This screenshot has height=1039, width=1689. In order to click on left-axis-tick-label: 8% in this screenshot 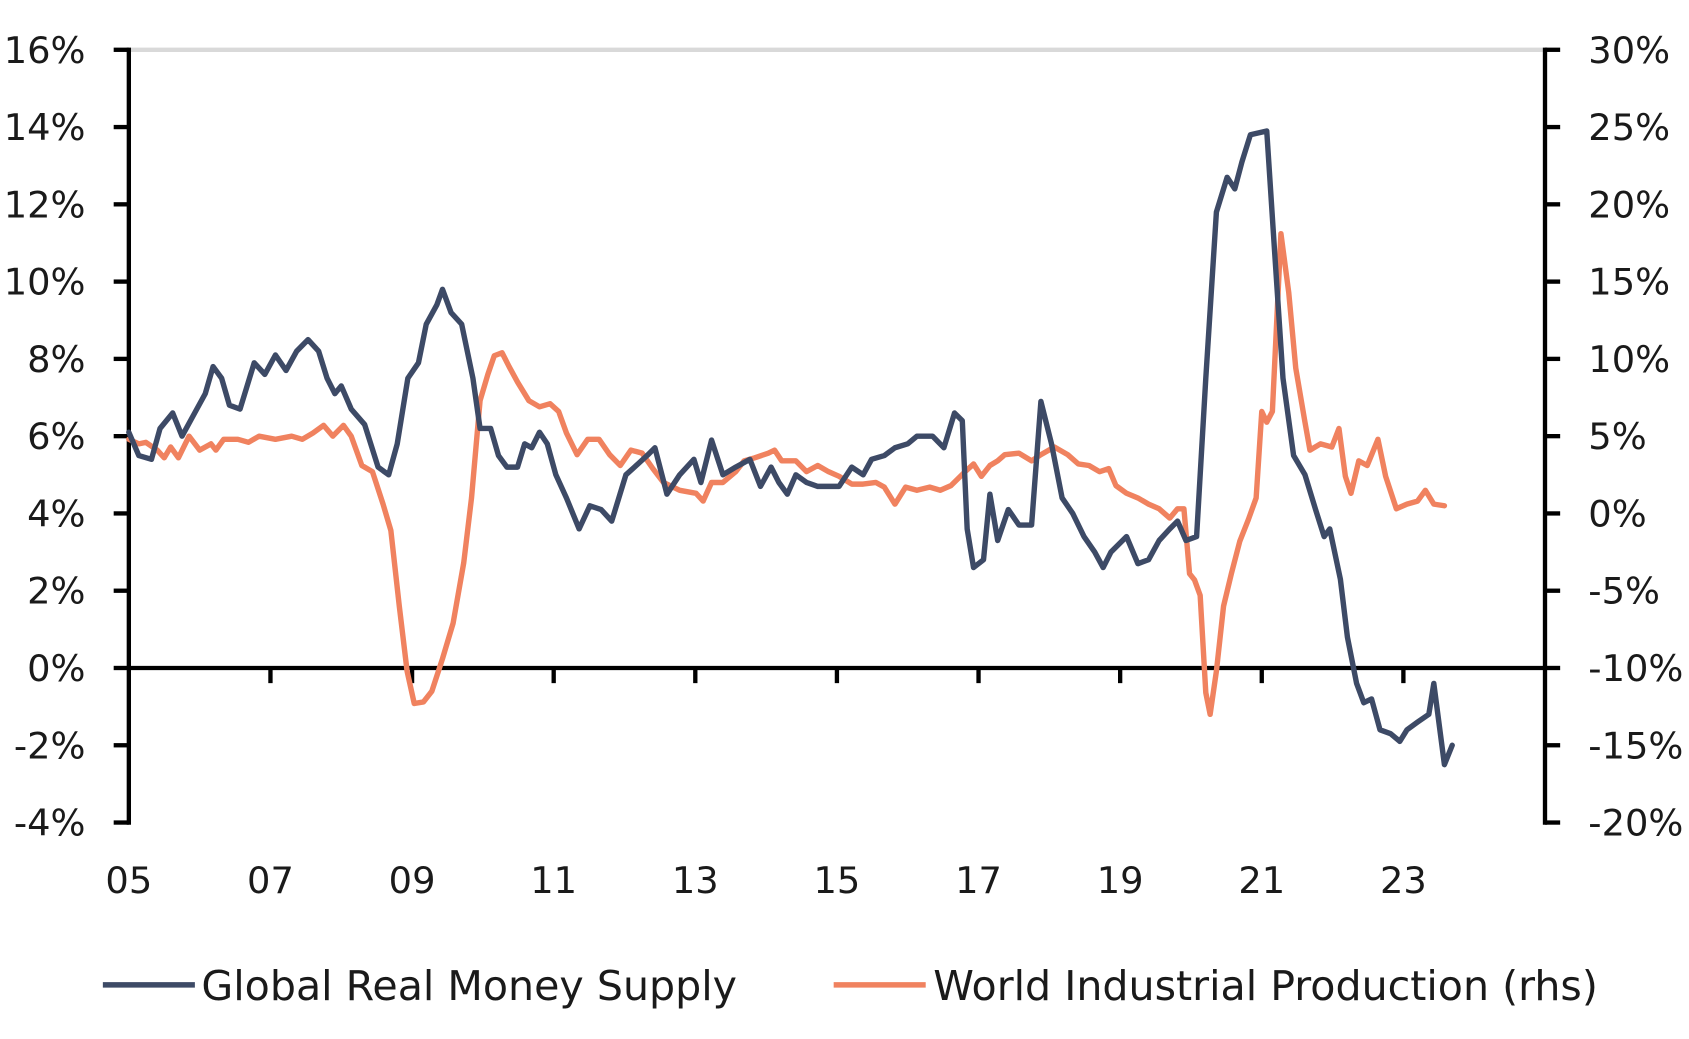, I will do `click(56, 359)`.